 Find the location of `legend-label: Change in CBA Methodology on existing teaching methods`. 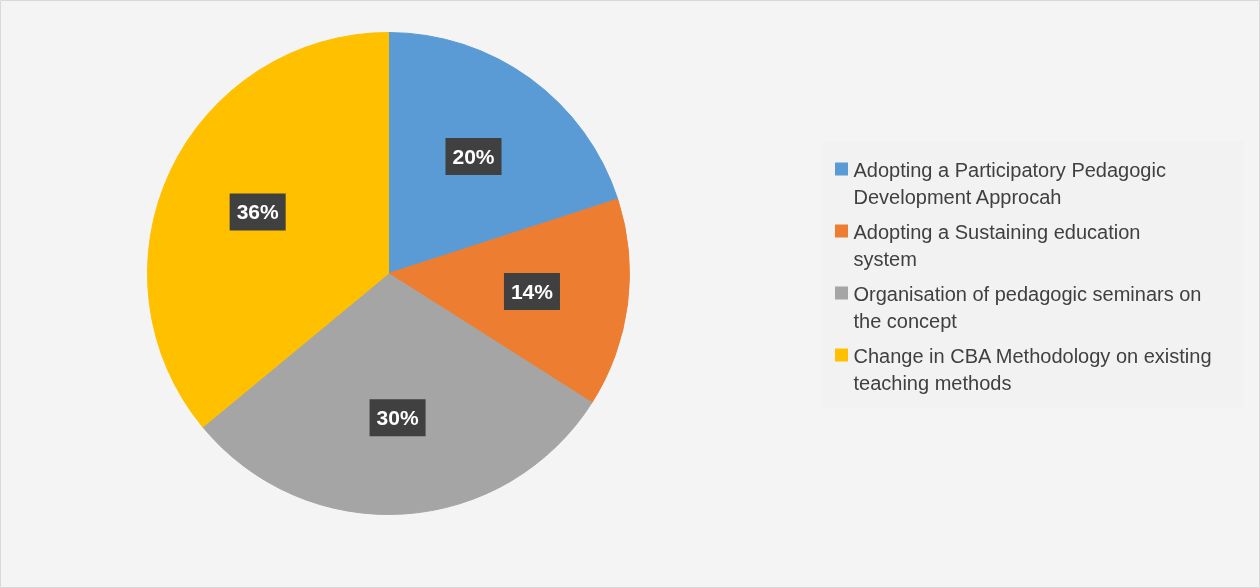

legend-label: Change in CBA Methodology on existing teaching methods is located at coordinates (1032, 369).